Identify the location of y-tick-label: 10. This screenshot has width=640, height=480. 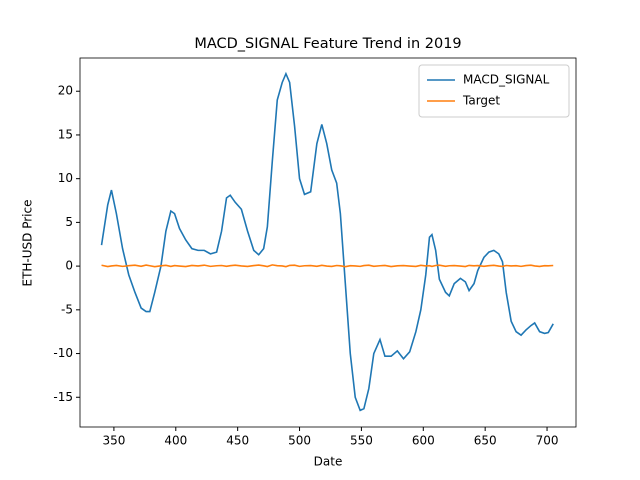
(65, 178).